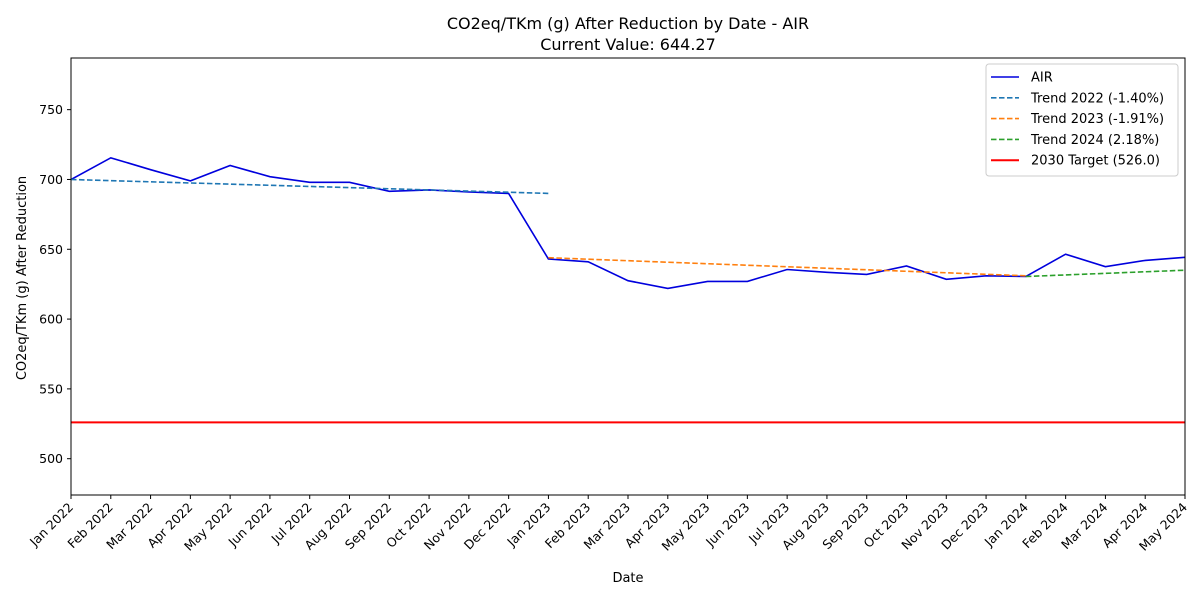 This screenshot has width=1200, height=600. What do you see at coordinates (1097, 98) in the screenshot?
I see `legend-label: Trend 2022 (-1.40%)` at bounding box center [1097, 98].